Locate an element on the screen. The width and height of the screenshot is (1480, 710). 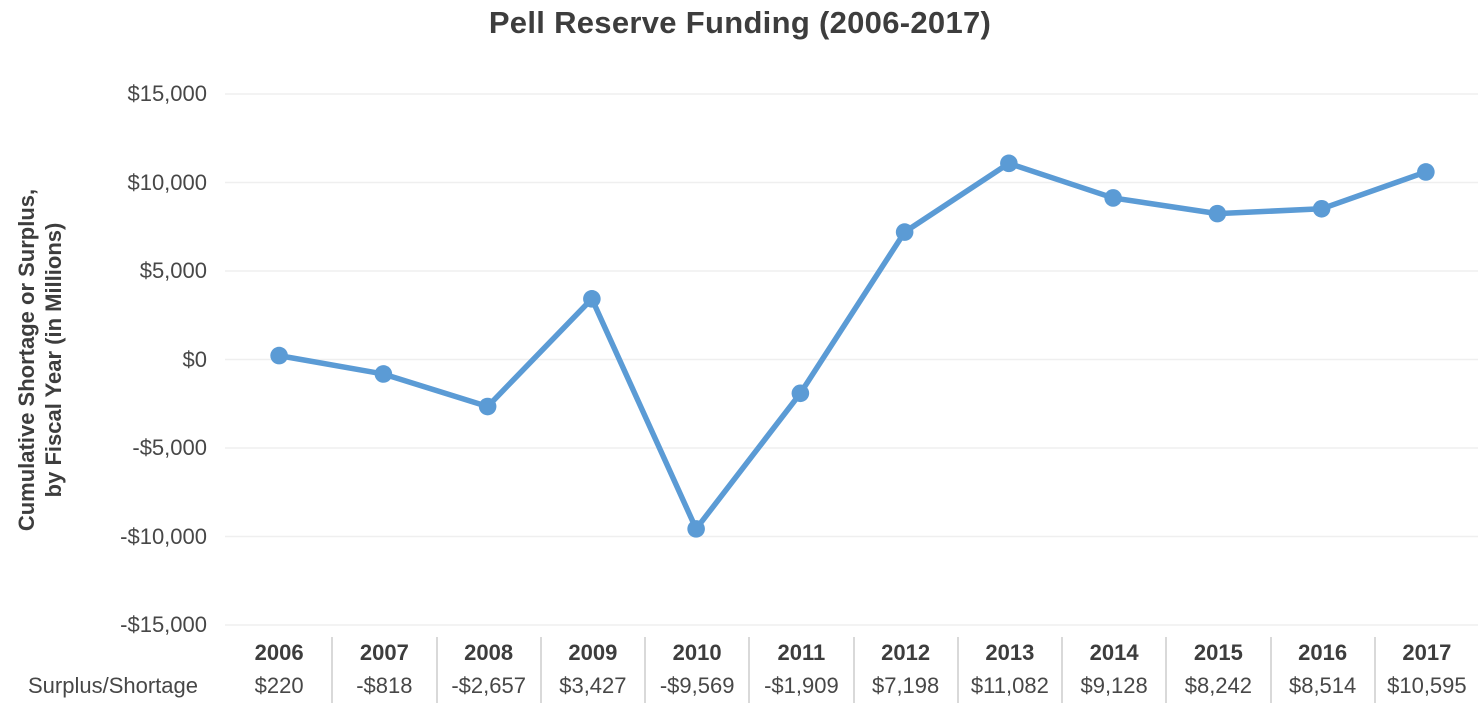
table-column-2011: 2011 -$1,909 is located at coordinates (800, 670).